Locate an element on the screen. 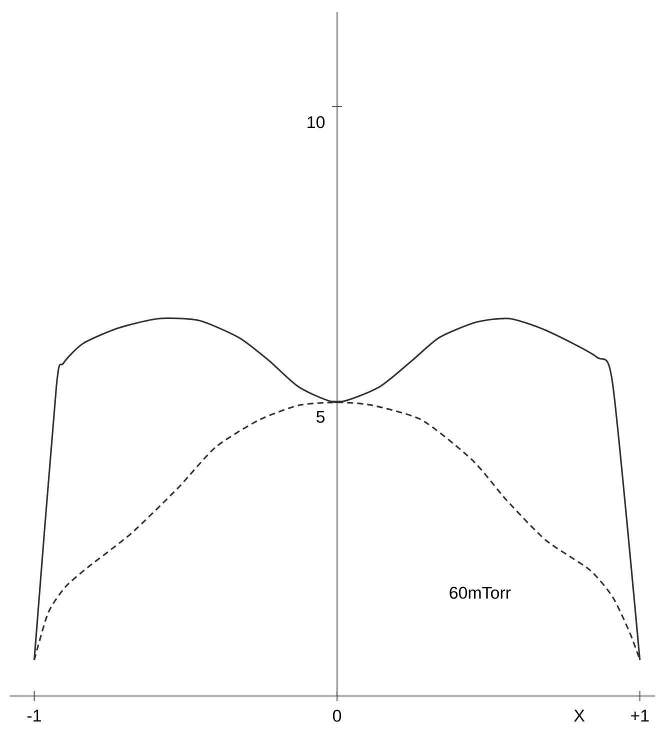  y-tick-label: 5 is located at coordinates (320, 416).